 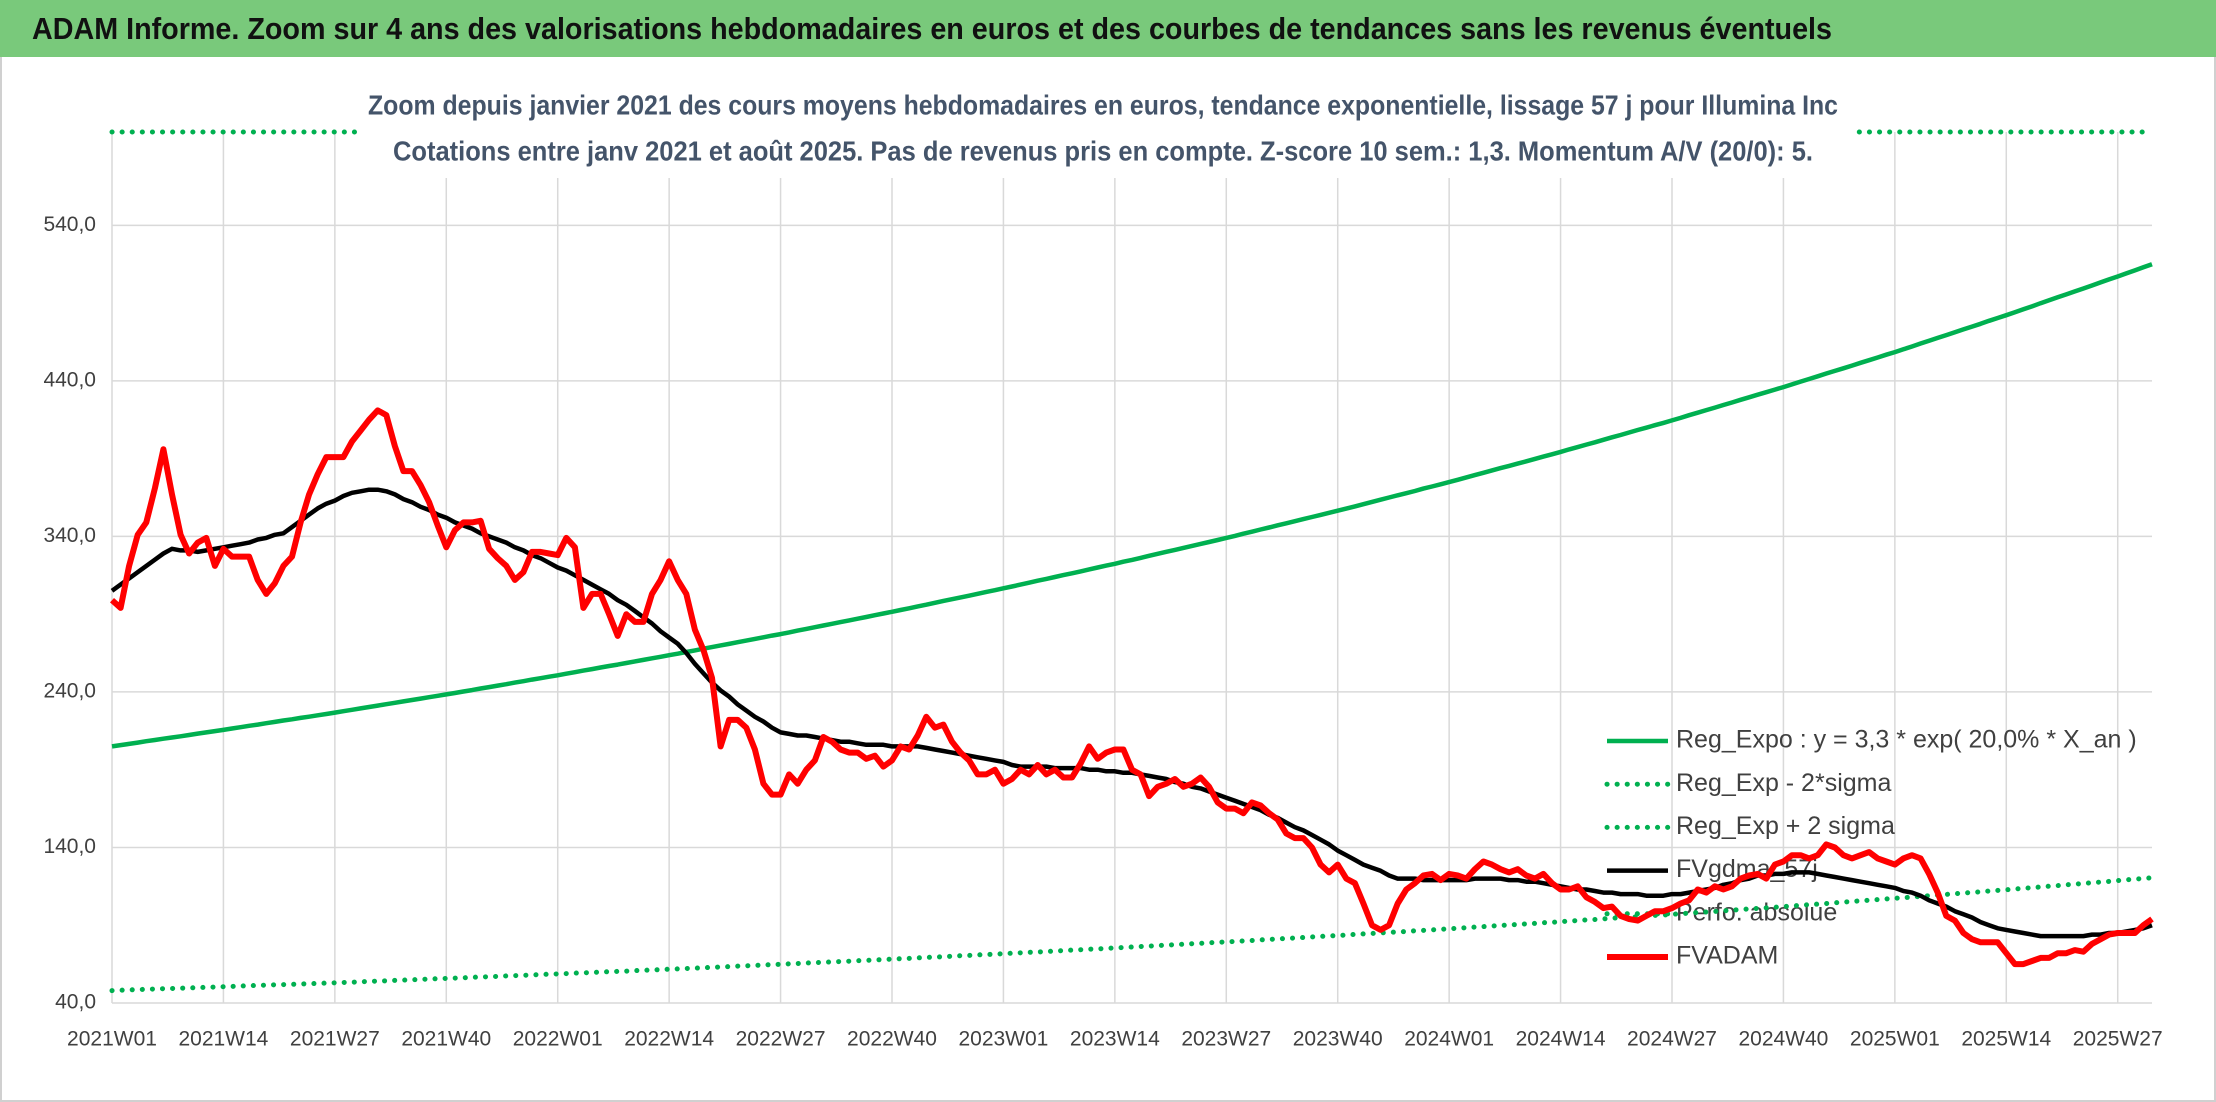 What do you see at coordinates (112, 1039) in the screenshot?
I see `x-tick-label: 2021W01` at bounding box center [112, 1039].